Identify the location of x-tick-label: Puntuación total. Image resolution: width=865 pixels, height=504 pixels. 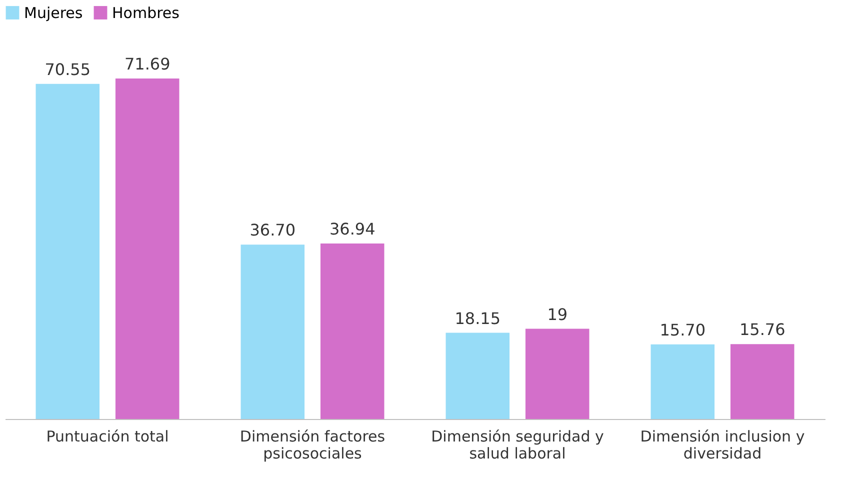
(107, 437).